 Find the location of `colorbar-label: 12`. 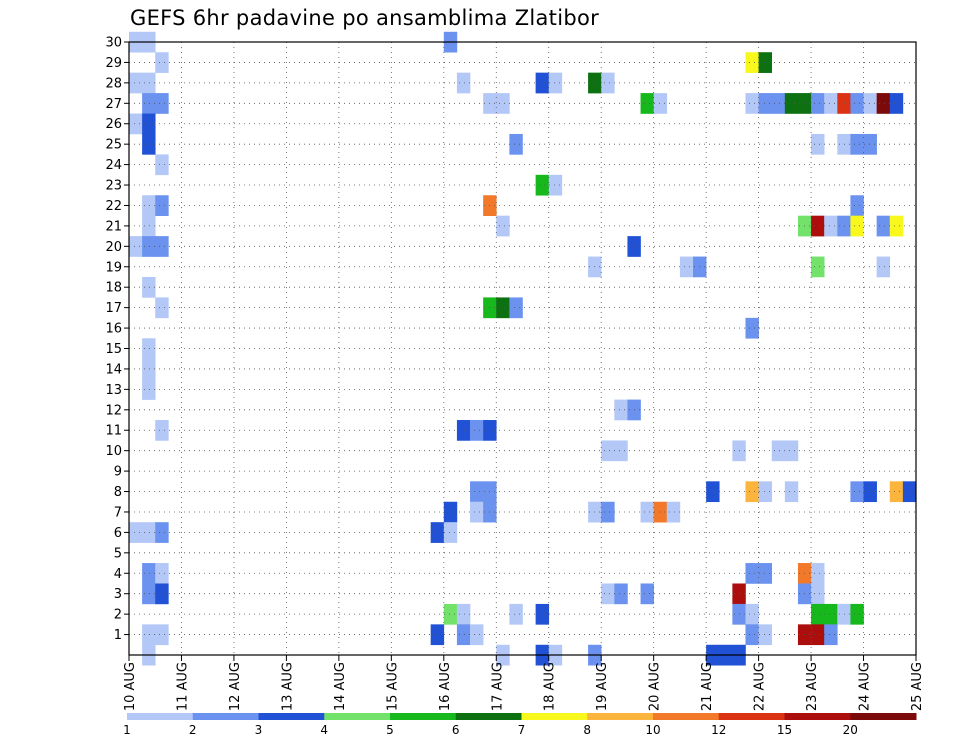

colorbar-label: 12 is located at coordinates (718, 730).